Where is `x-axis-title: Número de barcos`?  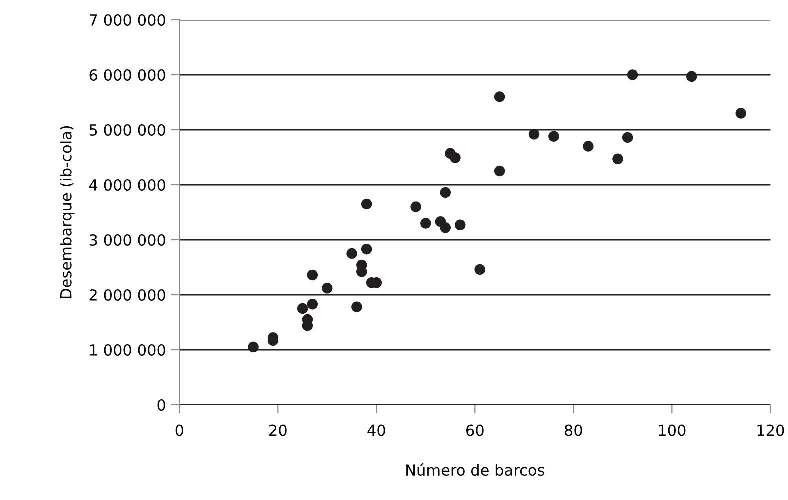
x-axis-title: Número de barcos is located at coordinates (475, 470).